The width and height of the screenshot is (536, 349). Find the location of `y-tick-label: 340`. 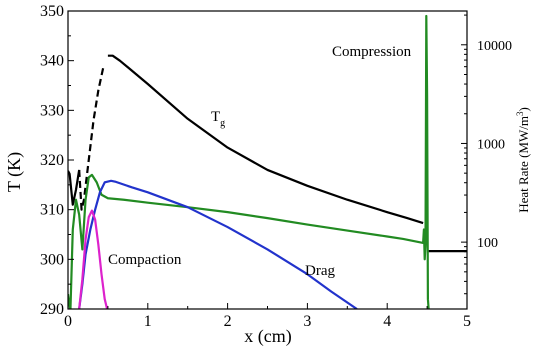

y-tick-label: 340 is located at coordinates (52, 61).